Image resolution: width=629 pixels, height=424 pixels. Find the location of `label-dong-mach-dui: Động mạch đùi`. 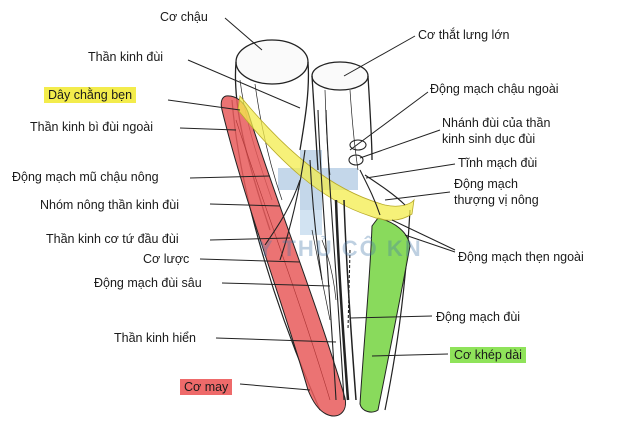

label-dong-mach-dui: Động mạch đùi is located at coordinates (478, 317).